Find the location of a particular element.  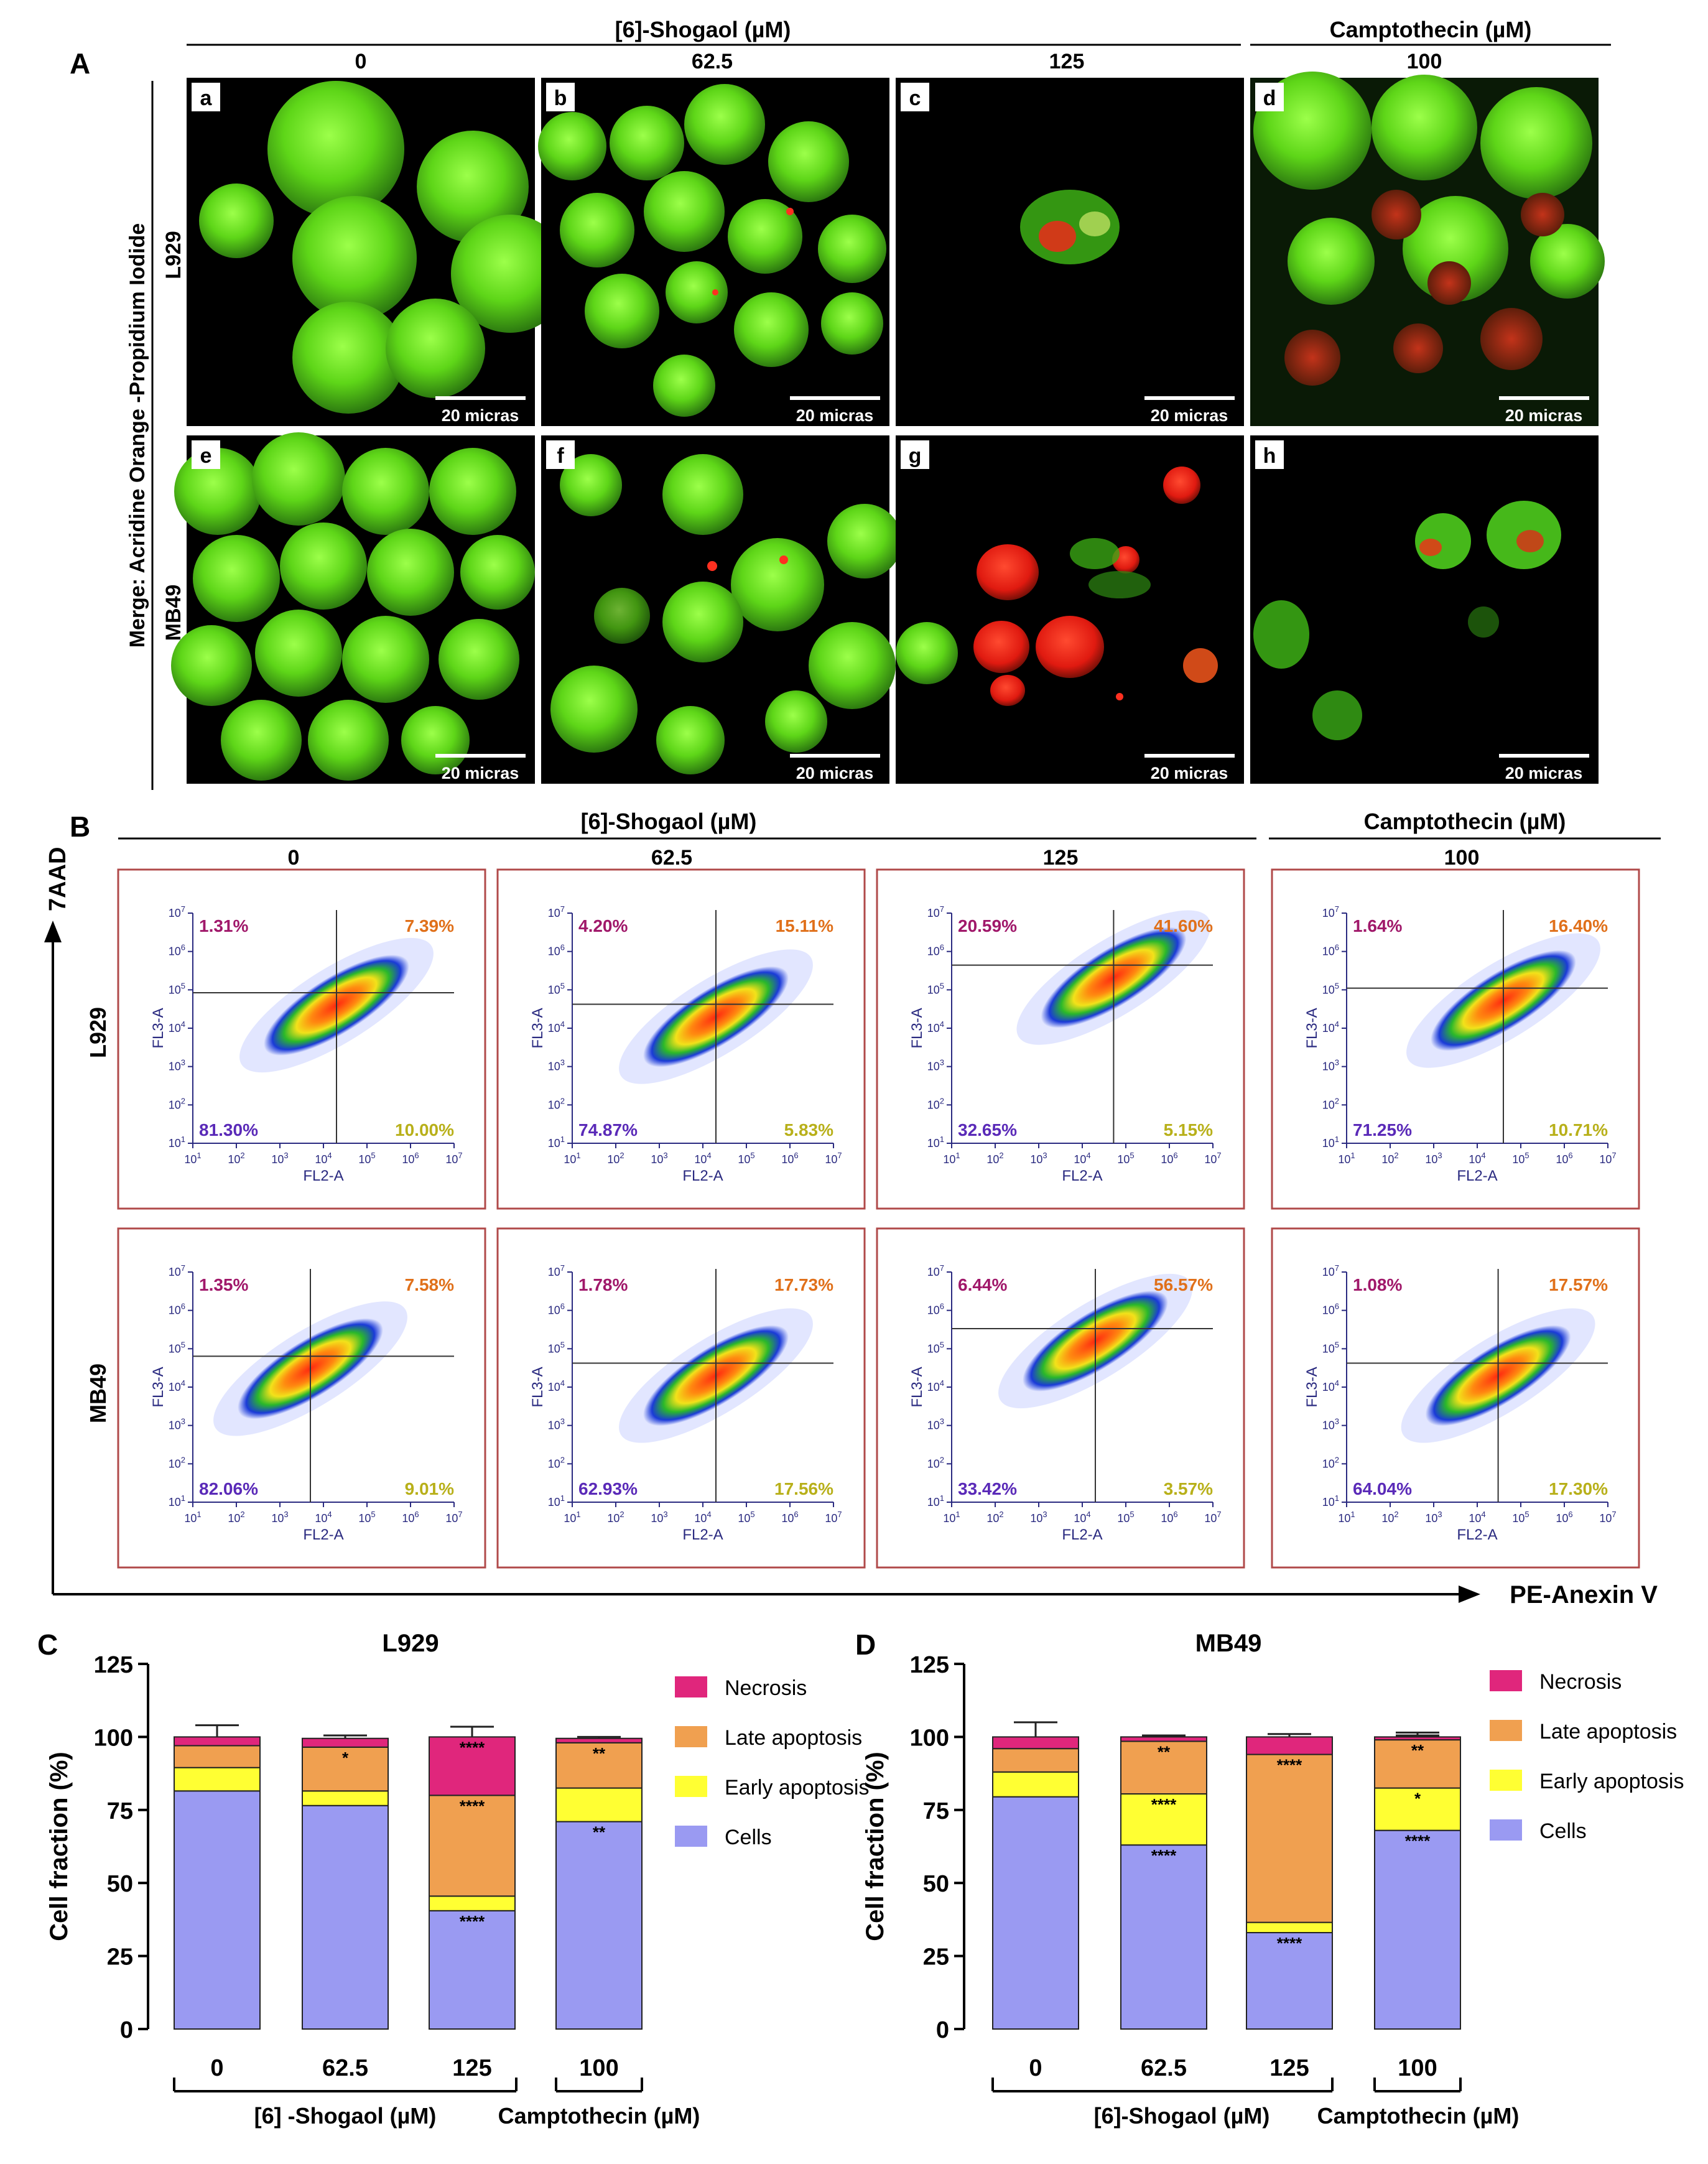

quadrant-ll: 81.30% is located at coordinates (228, 1130).